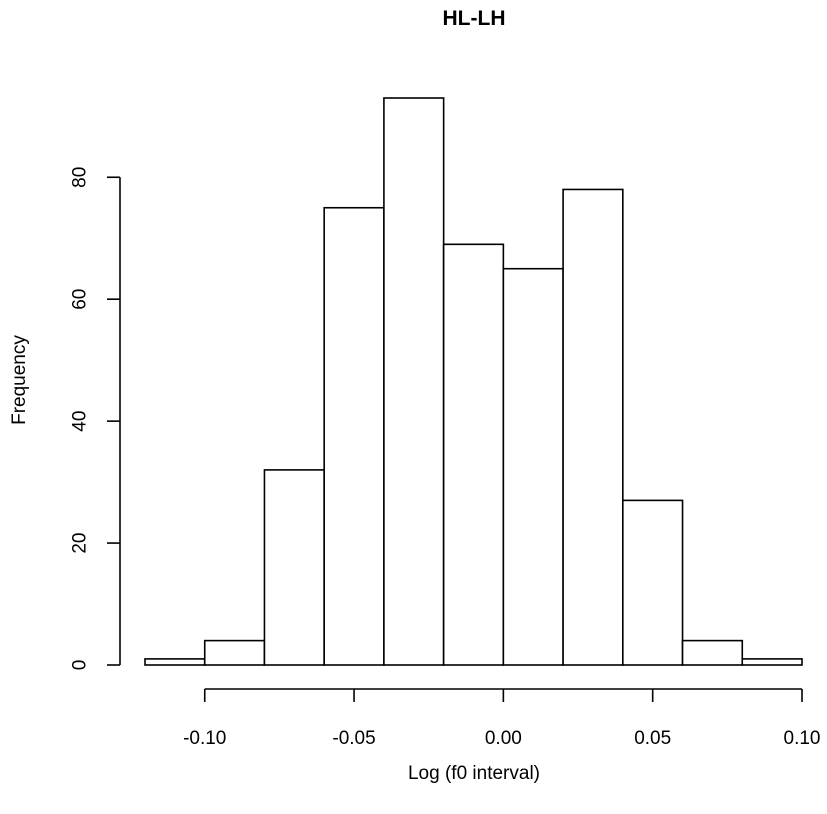 Image resolution: width=827 pixels, height=814 pixels. I want to click on y-tick-label-0: 0, so click(80, 665).